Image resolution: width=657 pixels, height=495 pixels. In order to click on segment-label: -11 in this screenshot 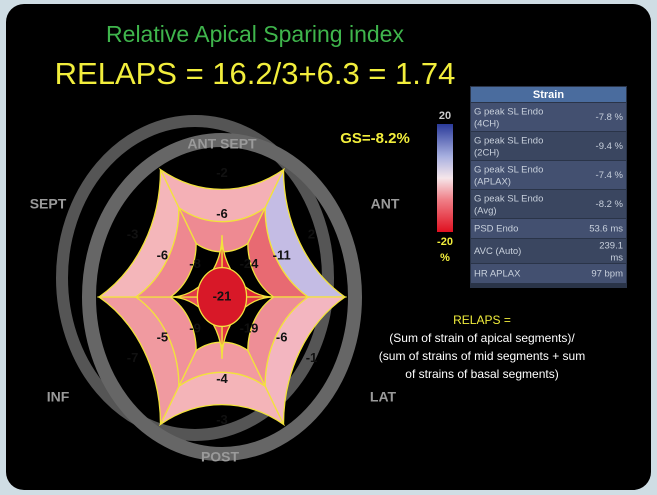, I will do `click(282, 254)`.